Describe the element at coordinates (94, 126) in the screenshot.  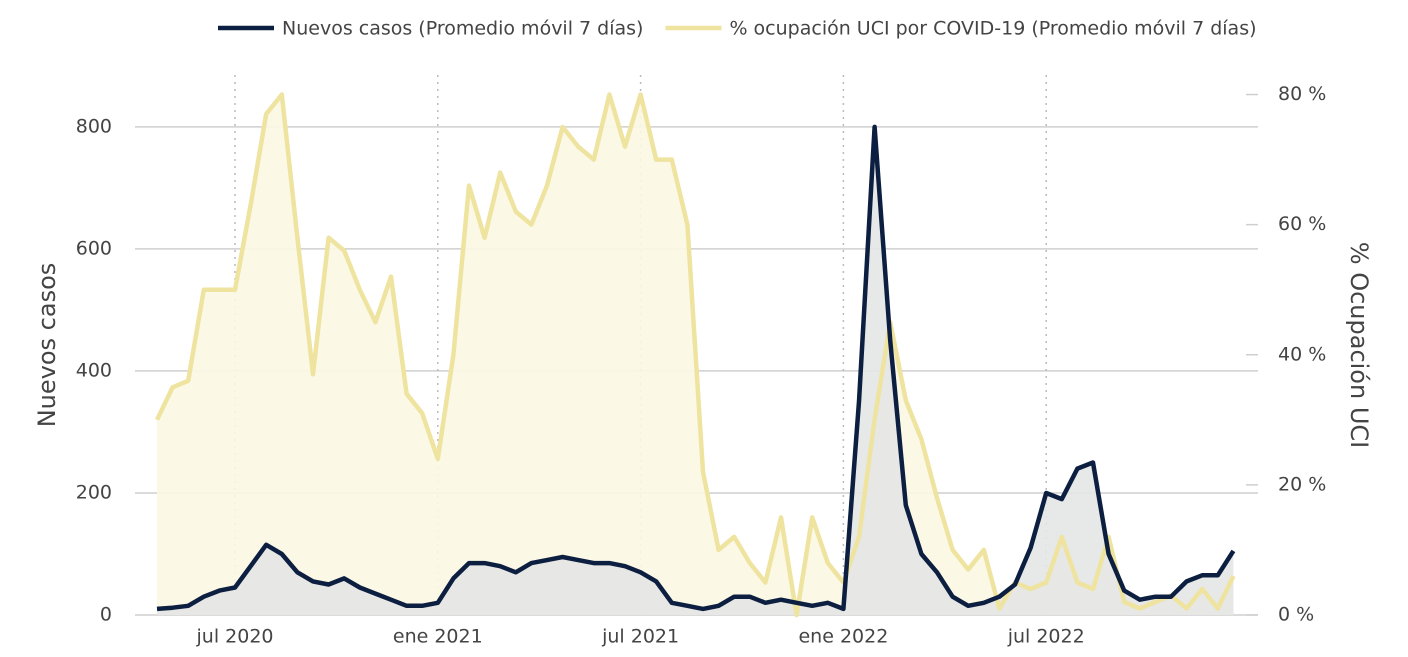
I see `y-tick-label: 800` at that location.